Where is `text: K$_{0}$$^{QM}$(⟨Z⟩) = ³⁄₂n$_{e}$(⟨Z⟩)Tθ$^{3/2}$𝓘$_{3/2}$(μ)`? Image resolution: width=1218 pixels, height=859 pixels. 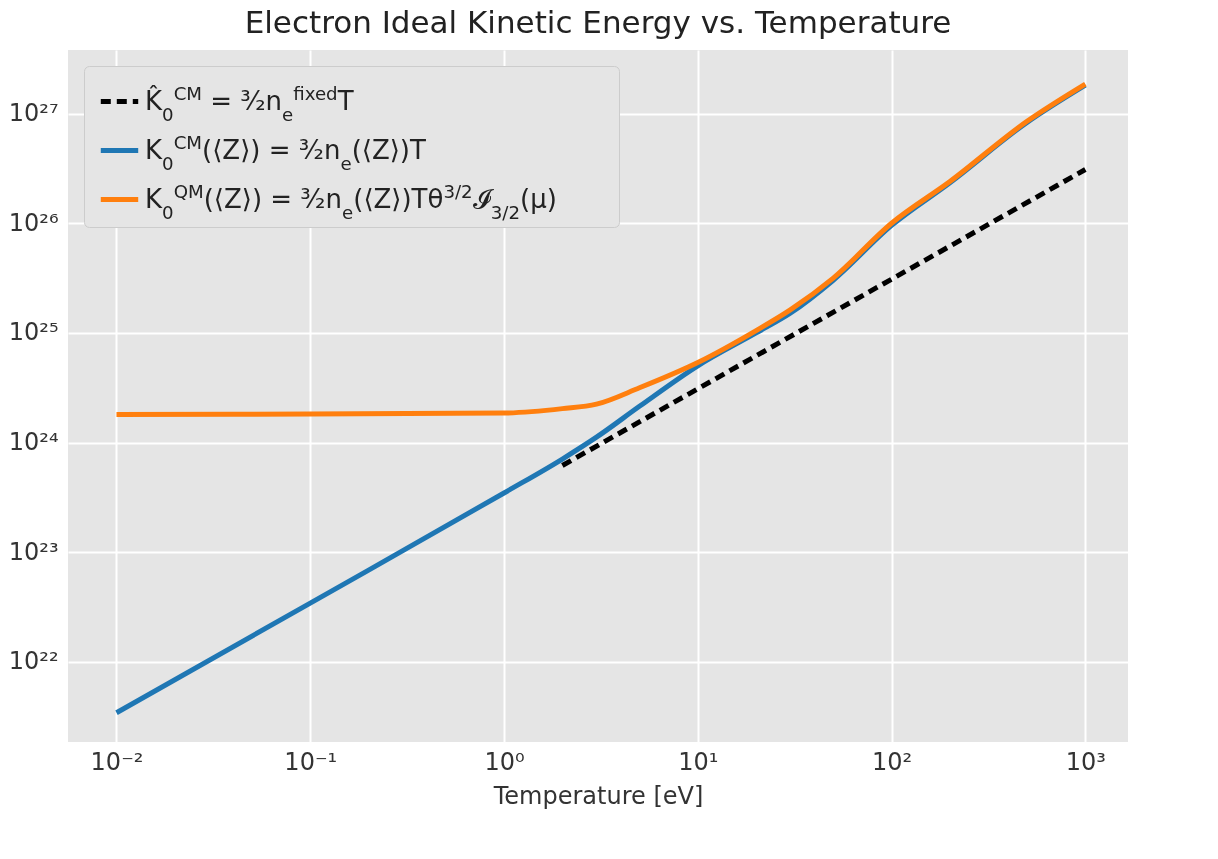
text: K$_{0}$$^{QM}$(⟨Z⟩) = ³⁄₂n$_{e}$(⟨Z⟩)Tθ$^{3/2}$𝓘$_{3/2}$(μ) is located at coordinates (351, 201).